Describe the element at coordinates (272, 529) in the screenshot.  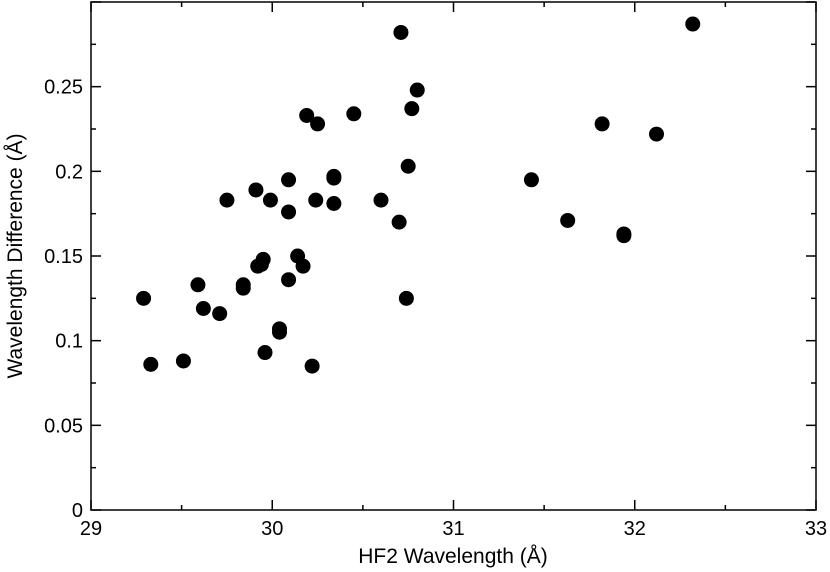
I see `x-tick-label: 30` at that location.